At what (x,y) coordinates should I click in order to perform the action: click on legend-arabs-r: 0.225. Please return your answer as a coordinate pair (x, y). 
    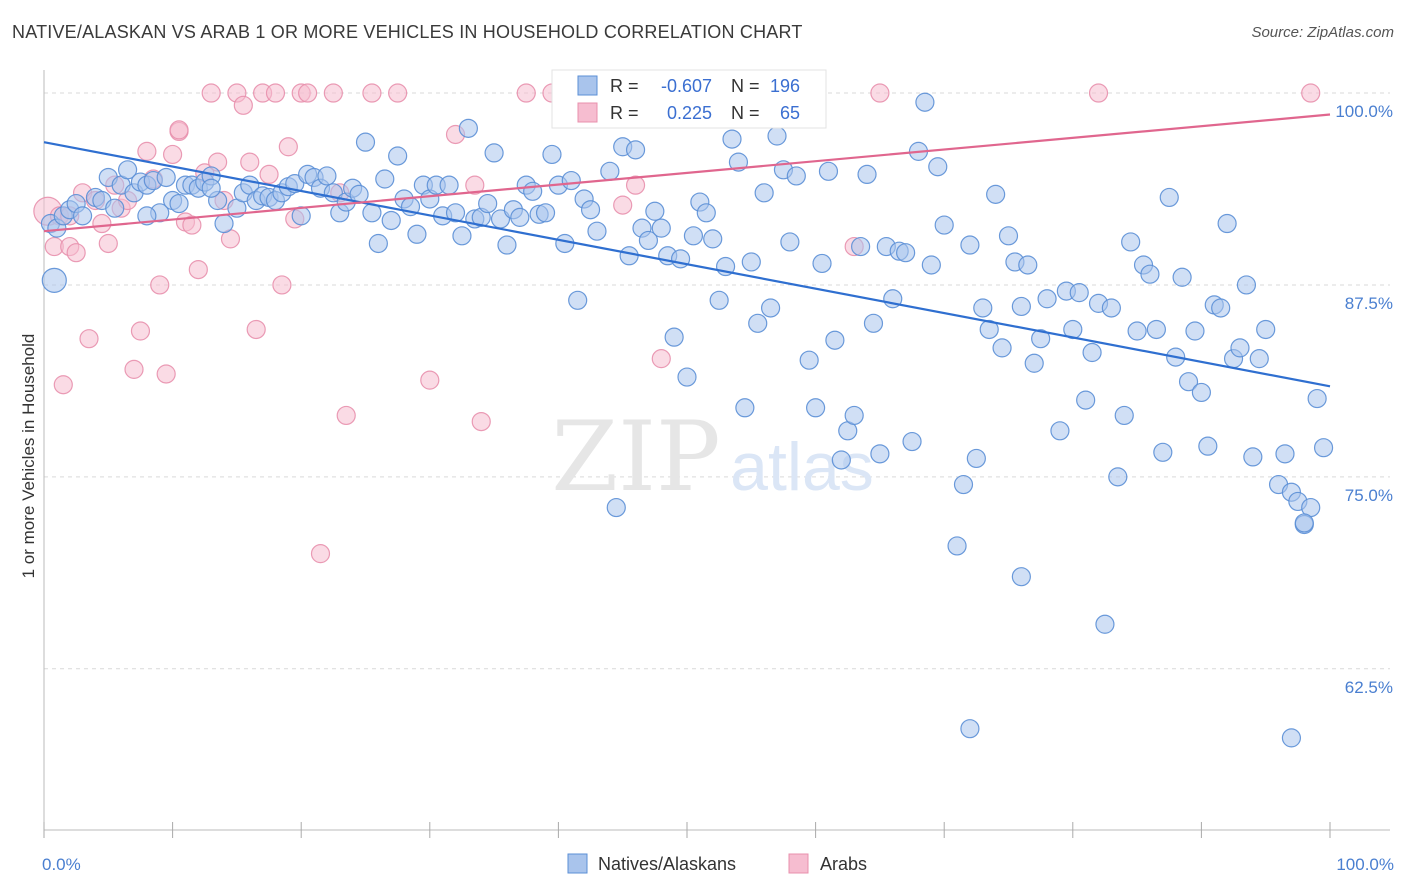
    Looking at the image, I should click on (689, 113).